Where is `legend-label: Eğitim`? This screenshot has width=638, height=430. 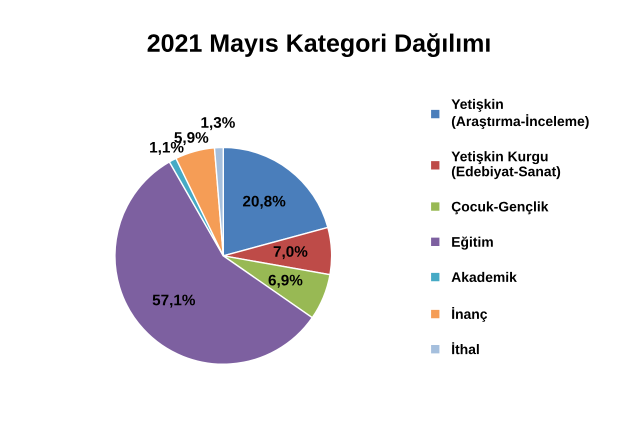
legend-label: Eğitim is located at coordinates (472, 243).